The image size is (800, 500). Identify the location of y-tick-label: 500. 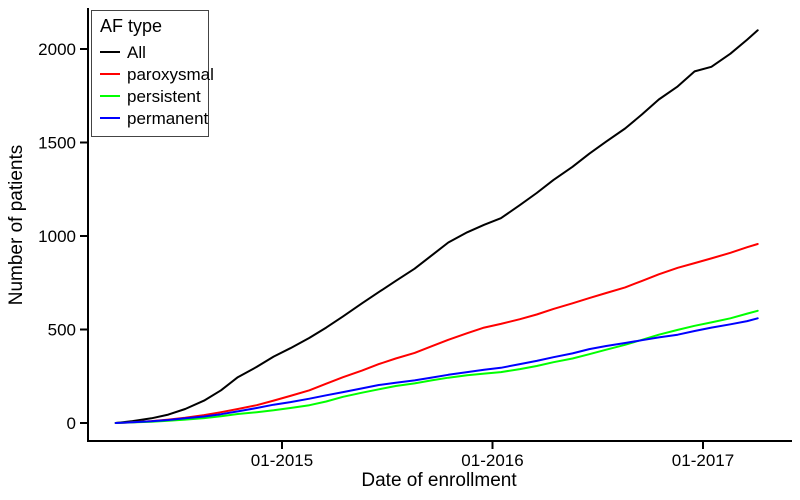
(62, 330).